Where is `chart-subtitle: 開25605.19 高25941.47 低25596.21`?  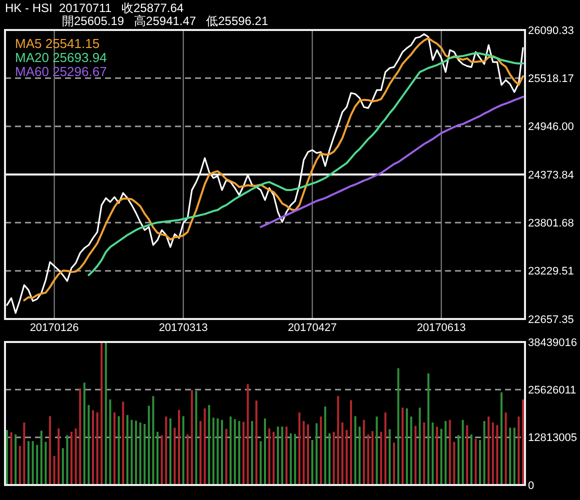
chart-subtitle: 開25605.19 高25941.47 低25596.21 is located at coordinates (165, 21).